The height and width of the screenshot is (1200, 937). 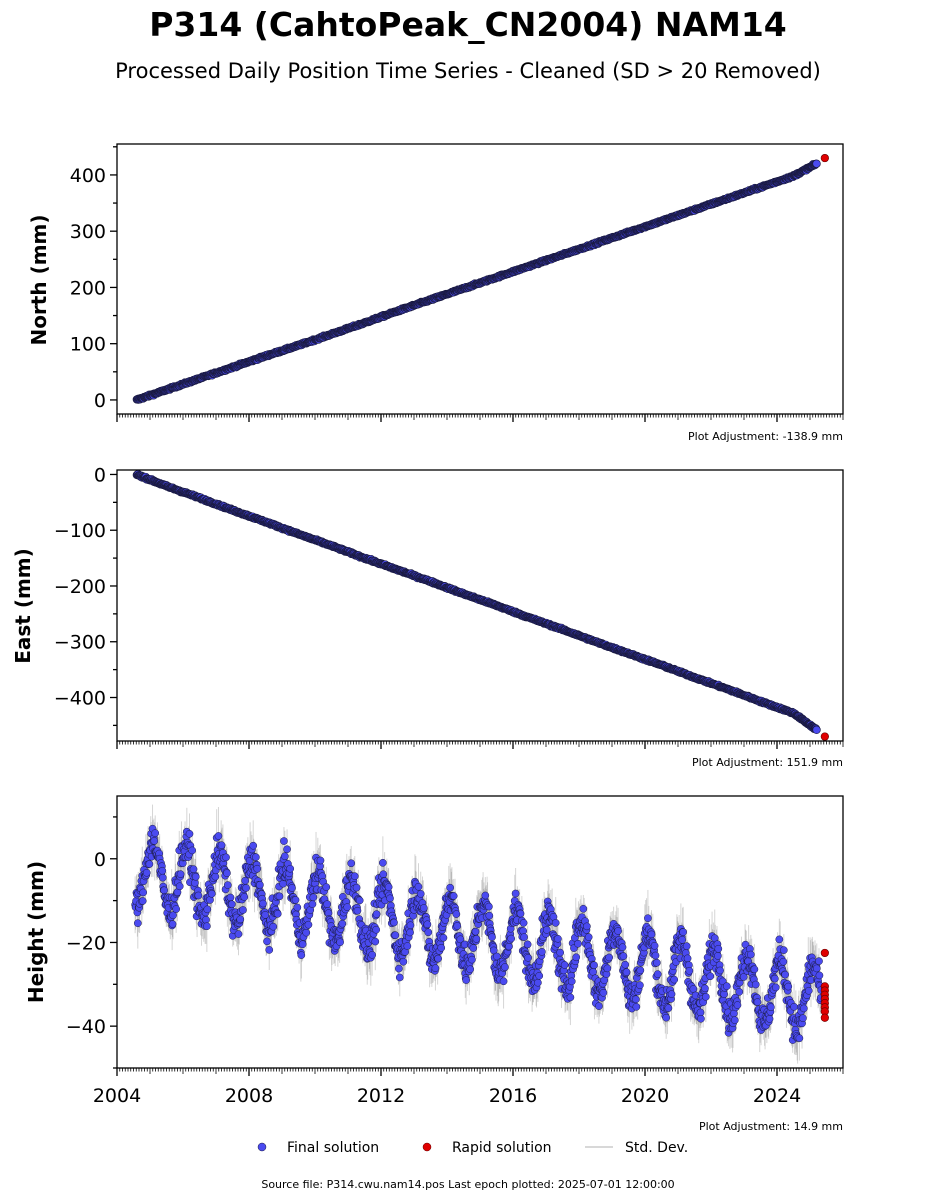 I want to click on north-y-ticks, so click(x=113, y=273).